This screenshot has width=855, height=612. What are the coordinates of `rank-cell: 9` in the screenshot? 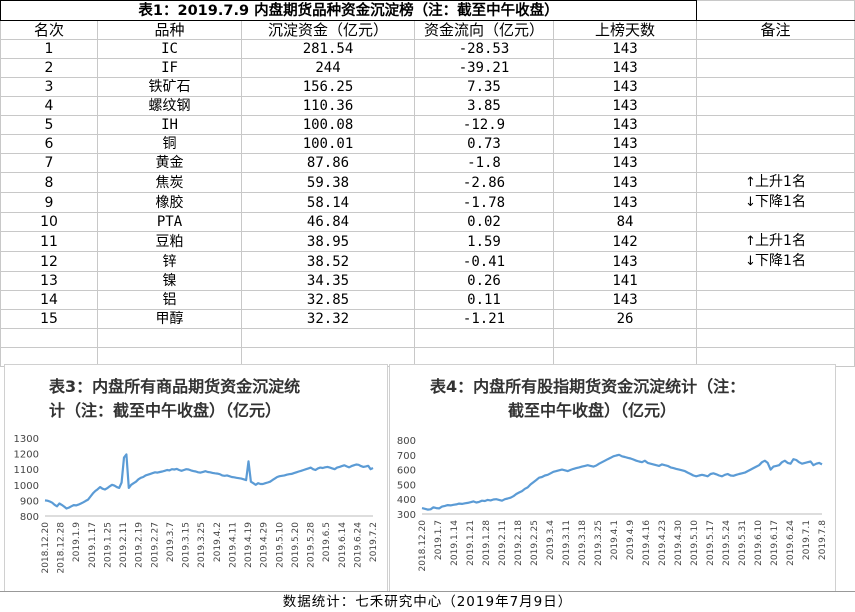 It's located at (49, 202).